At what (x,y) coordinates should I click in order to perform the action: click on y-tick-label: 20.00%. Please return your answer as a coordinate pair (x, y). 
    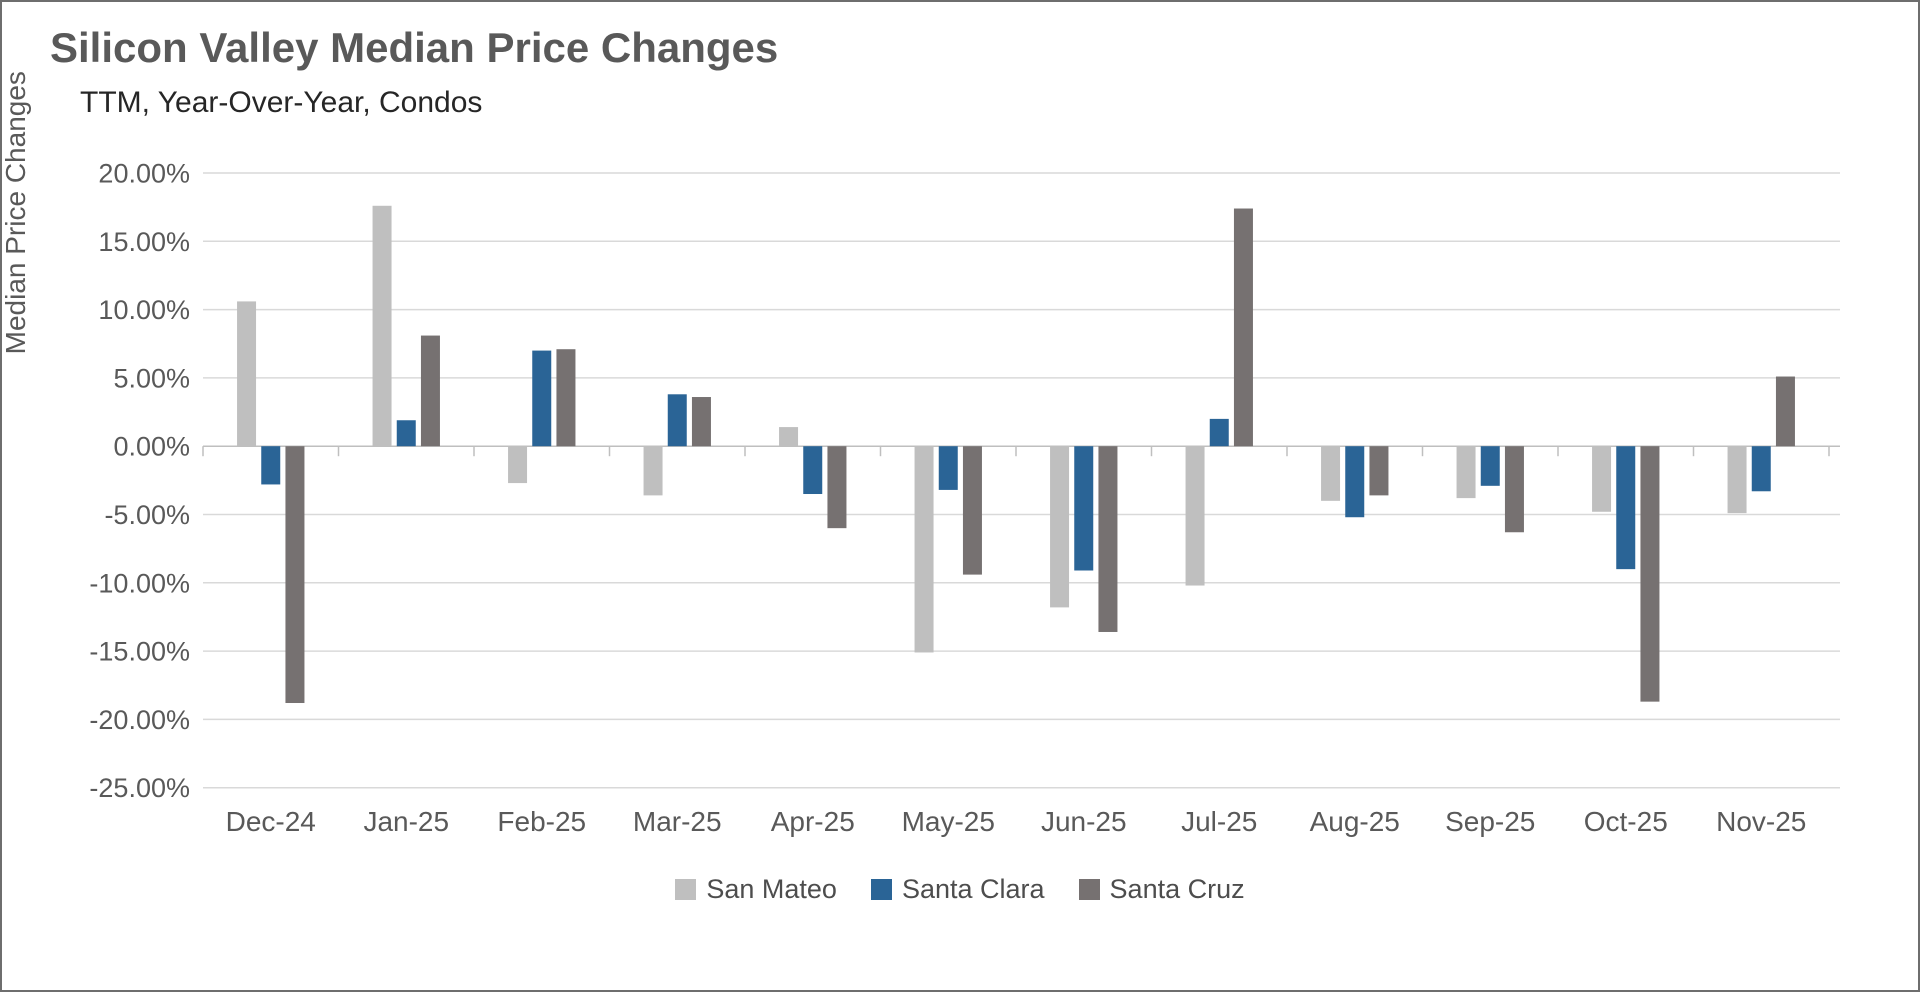
    Looking at the image, I should click on (144, 174).